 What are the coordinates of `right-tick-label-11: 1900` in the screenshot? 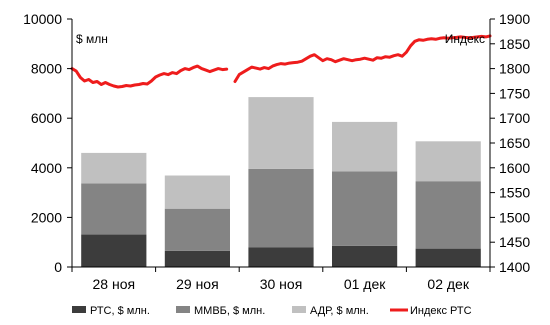 It's located at (514, 19).